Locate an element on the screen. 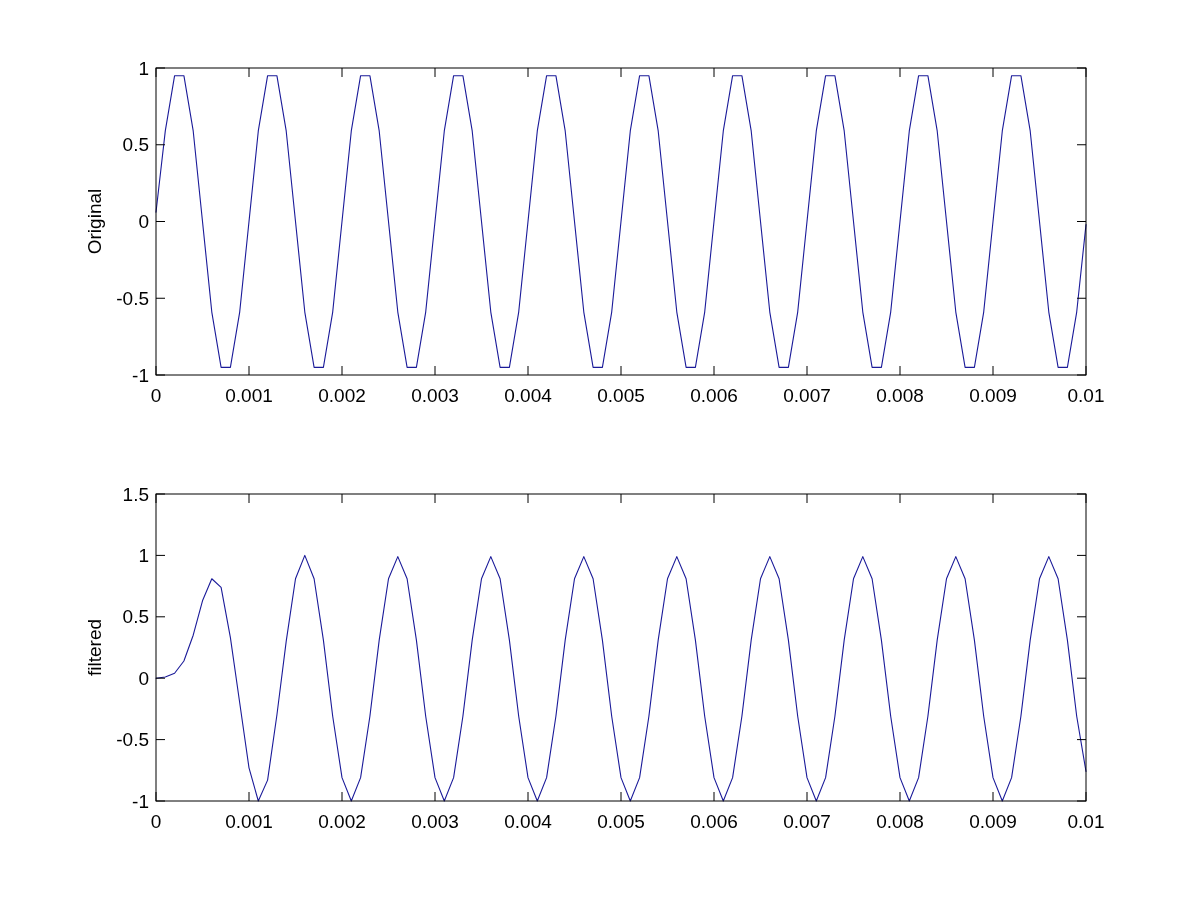 This screenshot has width=1200, height=900. y-axis-title: filtered is located at coordinates (94, 647).